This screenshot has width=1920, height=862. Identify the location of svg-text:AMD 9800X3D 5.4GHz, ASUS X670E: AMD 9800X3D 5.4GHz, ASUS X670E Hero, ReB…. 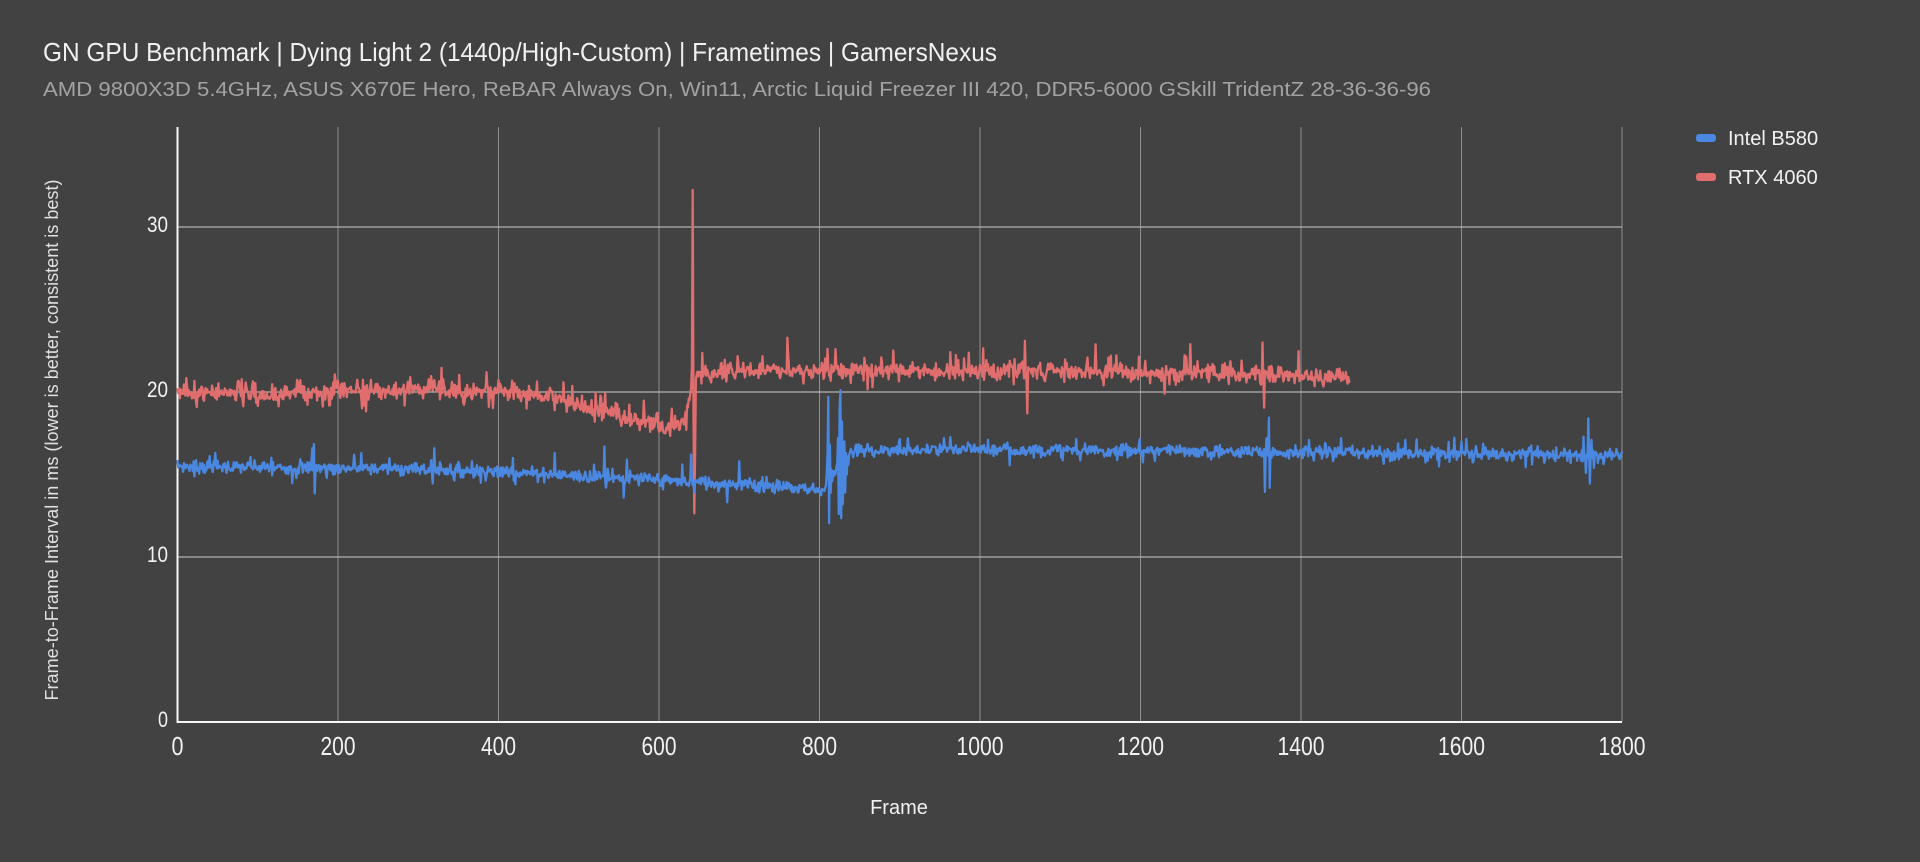
(737, 90).